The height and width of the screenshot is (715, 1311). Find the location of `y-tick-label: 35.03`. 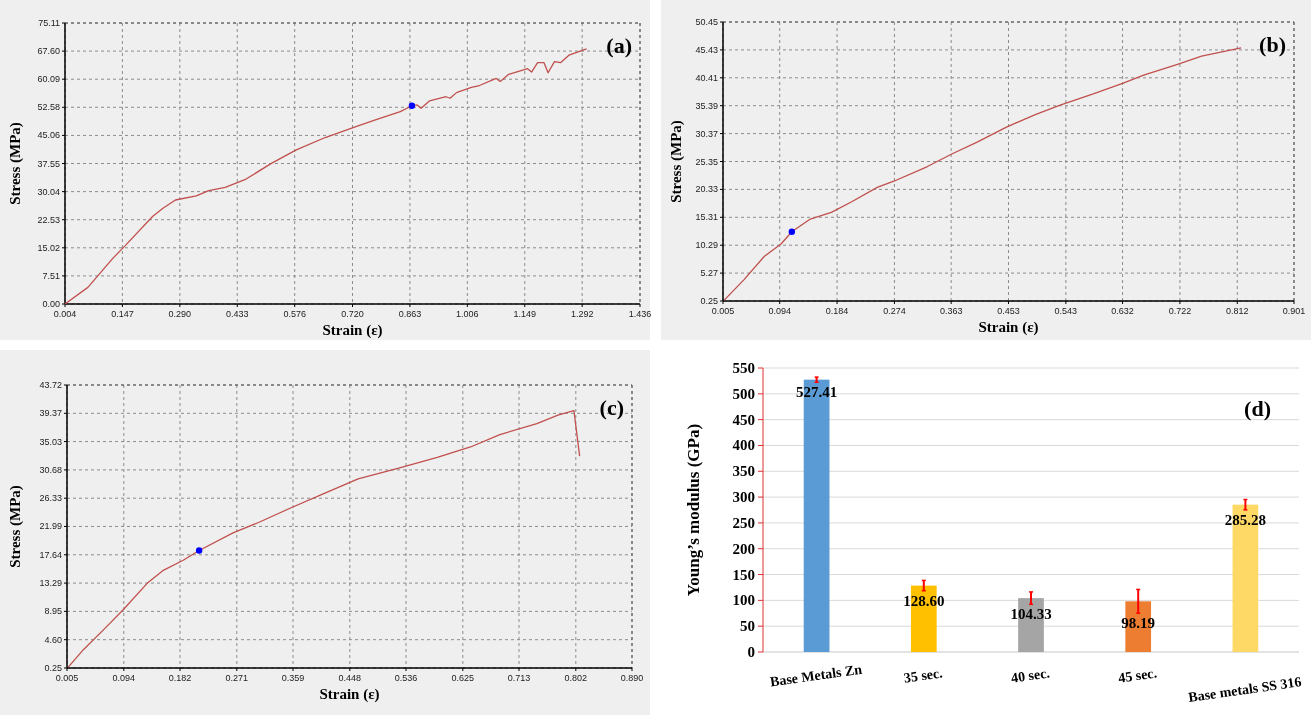

y-tick-label: 35.03 is located at coordinates (50, 441).